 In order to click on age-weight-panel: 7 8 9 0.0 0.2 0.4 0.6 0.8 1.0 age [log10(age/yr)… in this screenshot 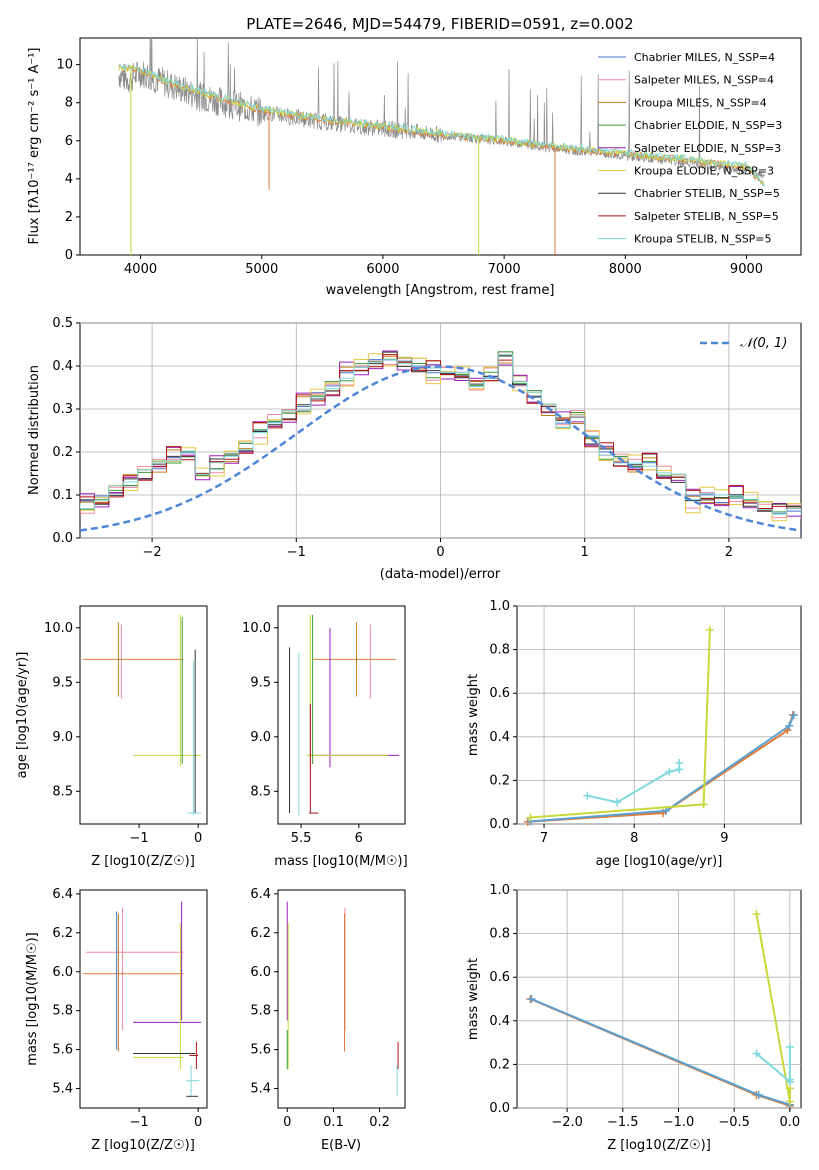, I will do `click(634, 734)`.